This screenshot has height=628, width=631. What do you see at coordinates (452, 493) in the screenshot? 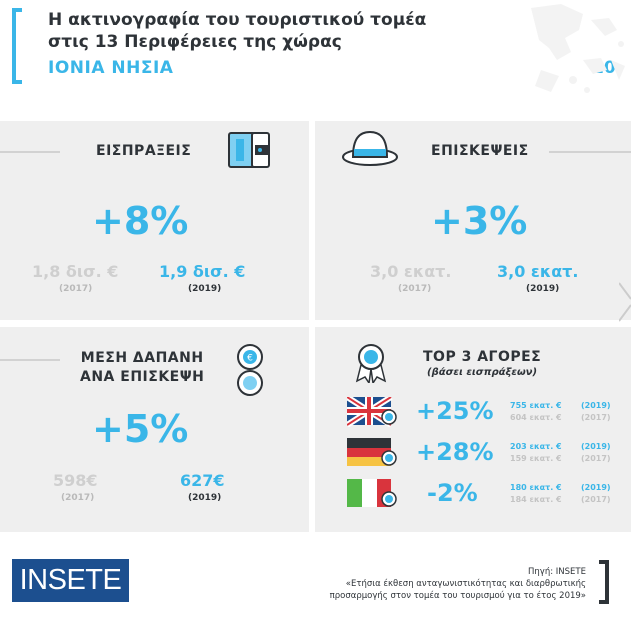
I see `market-change: -2%` at bounding box center [452, 493].